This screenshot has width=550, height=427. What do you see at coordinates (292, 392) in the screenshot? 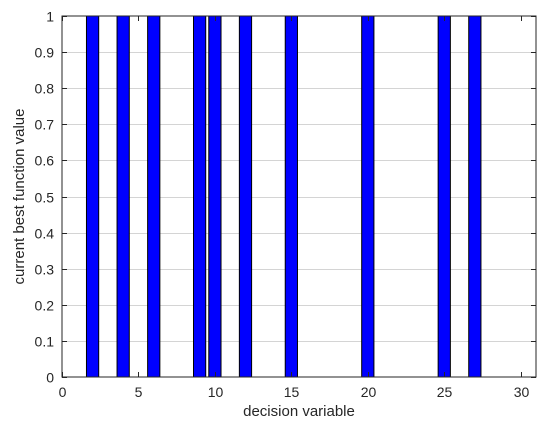
I see `x-tick-label: 15` at bounding box center [292, 392].